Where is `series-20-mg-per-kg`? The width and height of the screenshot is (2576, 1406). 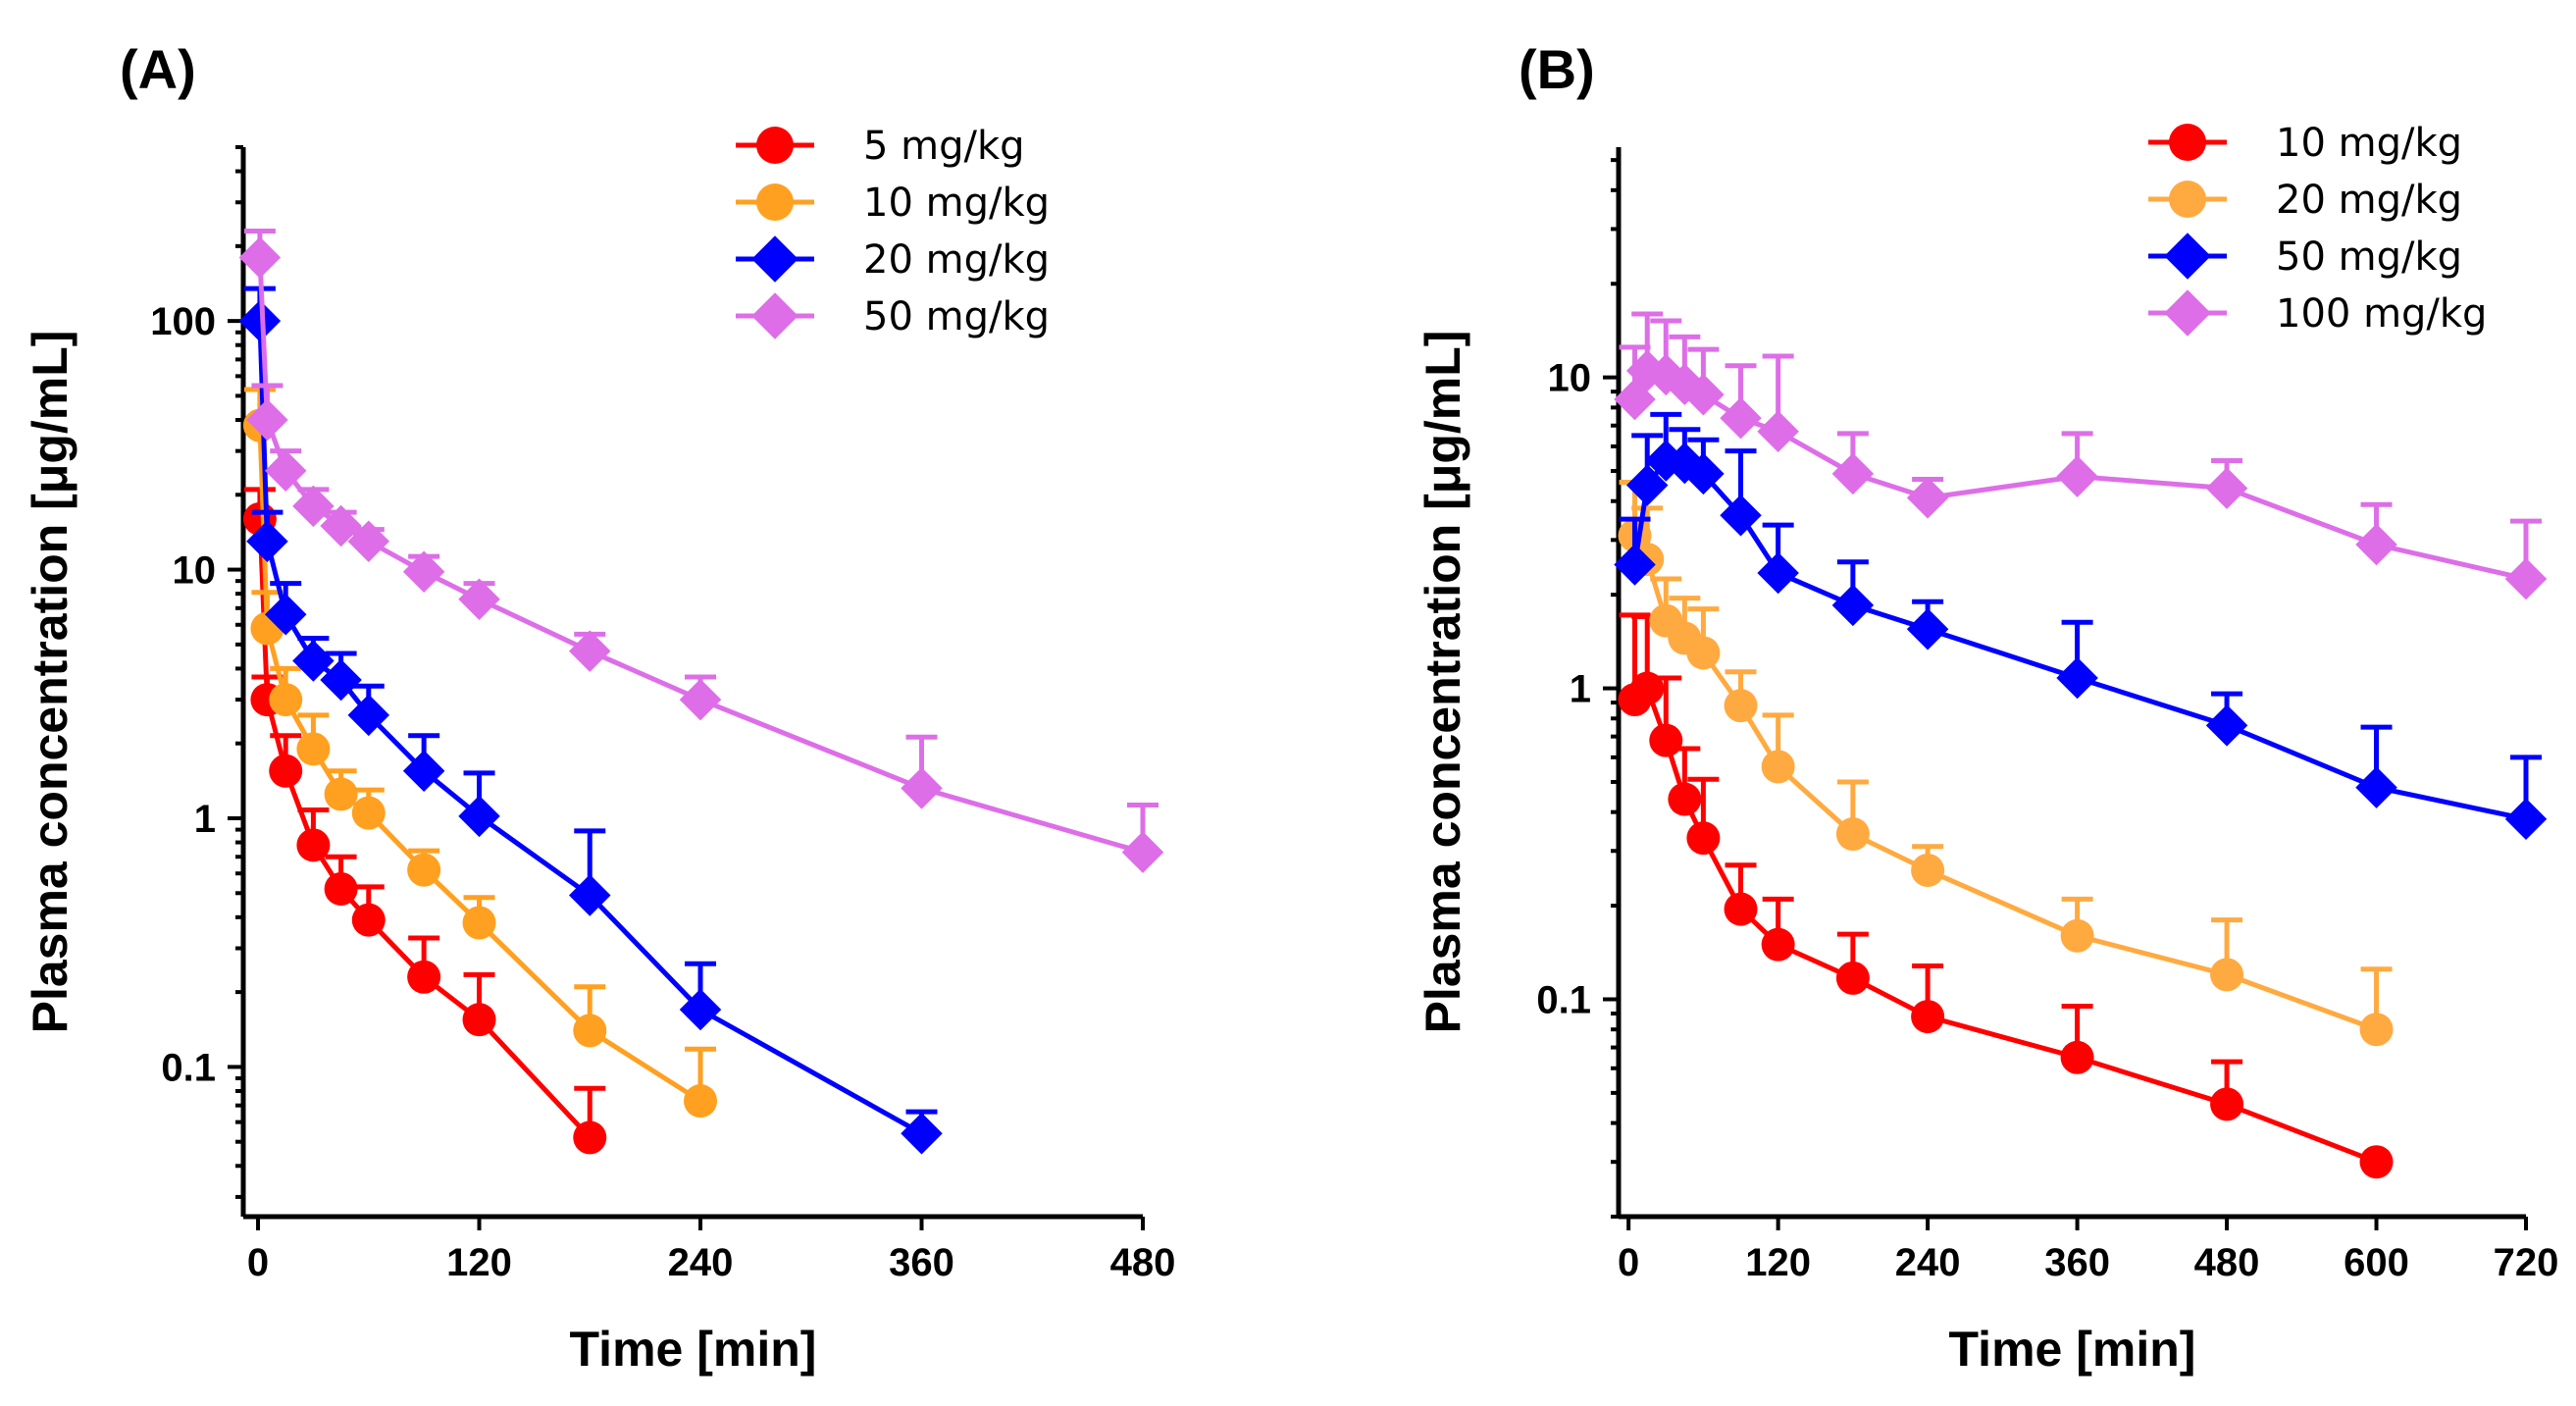 series-20-mg-per-kg is located at coordinates (2006, 764).